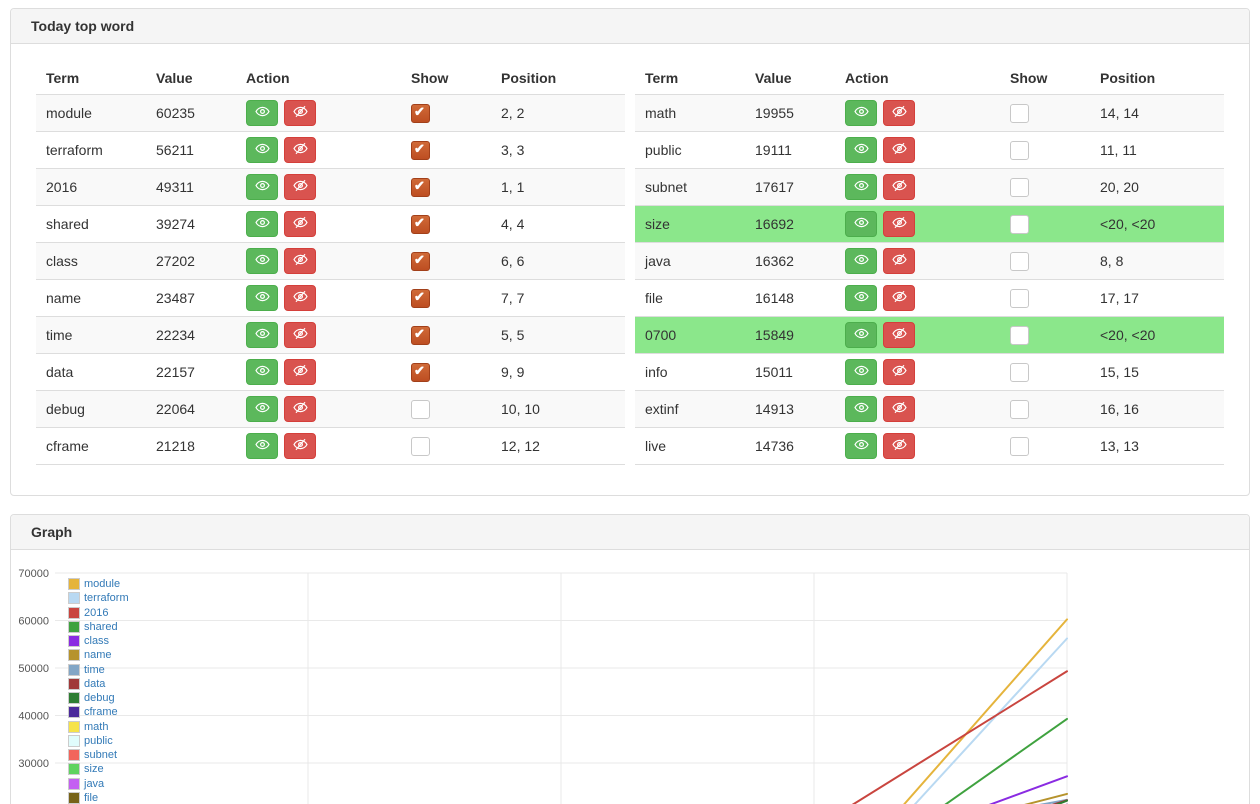 This screenshot has width=1260, height=804. I want to click on legend-item-module: module, so click(98, 584).